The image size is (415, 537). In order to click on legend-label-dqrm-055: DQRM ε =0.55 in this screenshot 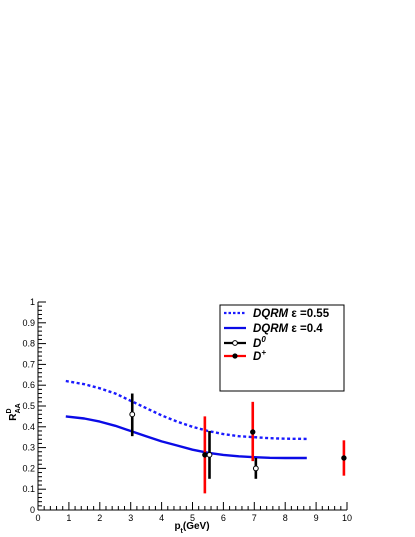, I will do `click(291, 314)`.